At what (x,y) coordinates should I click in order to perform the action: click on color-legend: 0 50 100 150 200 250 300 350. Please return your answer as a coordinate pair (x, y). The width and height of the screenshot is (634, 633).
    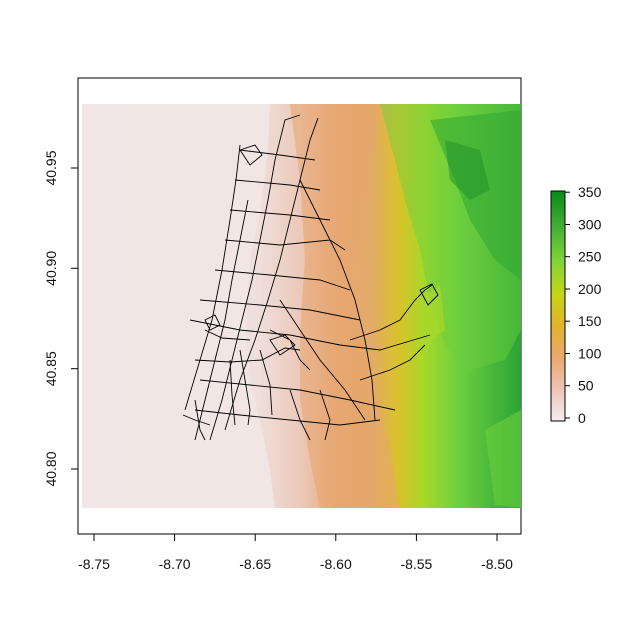
    Looking at the image, I should click on (576, 305).